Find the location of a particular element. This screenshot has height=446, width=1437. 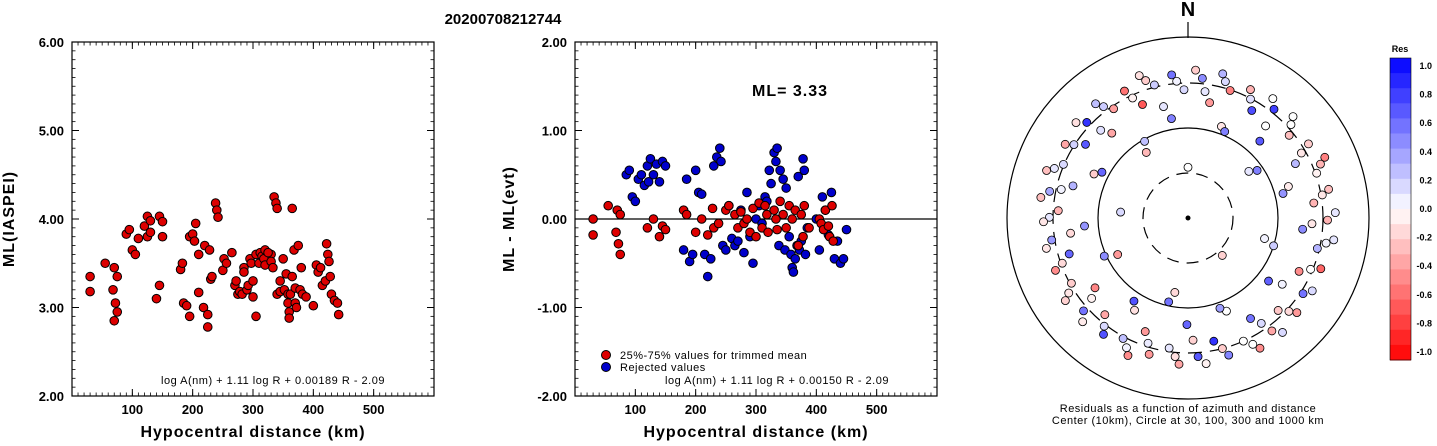

middle-points is located at coordinates (720, 212).